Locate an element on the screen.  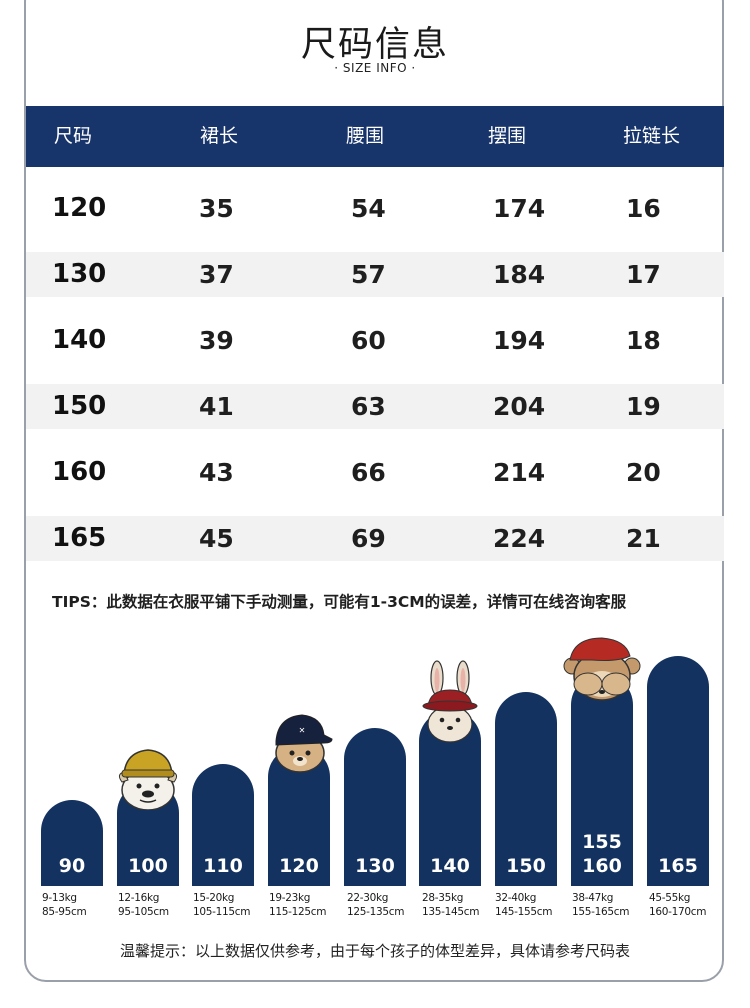
table-cell: 37 is located at coordinates (216, 274).